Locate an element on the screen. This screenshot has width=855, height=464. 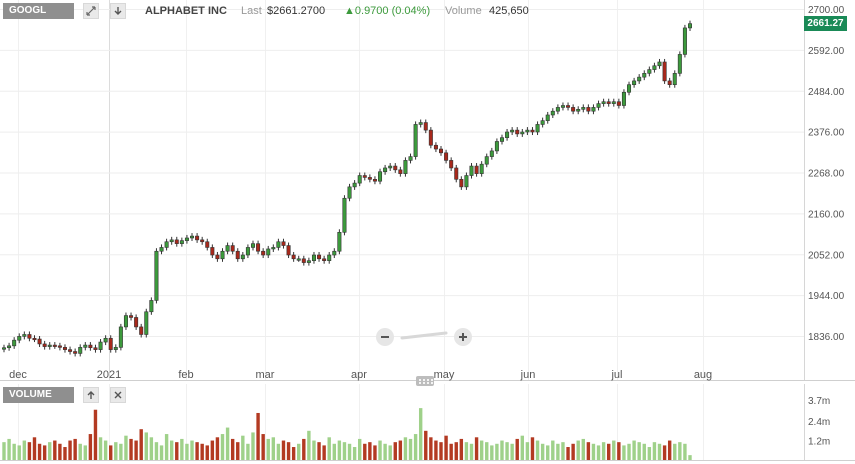
panel-resize-handle is located at coordinates (425, 381).